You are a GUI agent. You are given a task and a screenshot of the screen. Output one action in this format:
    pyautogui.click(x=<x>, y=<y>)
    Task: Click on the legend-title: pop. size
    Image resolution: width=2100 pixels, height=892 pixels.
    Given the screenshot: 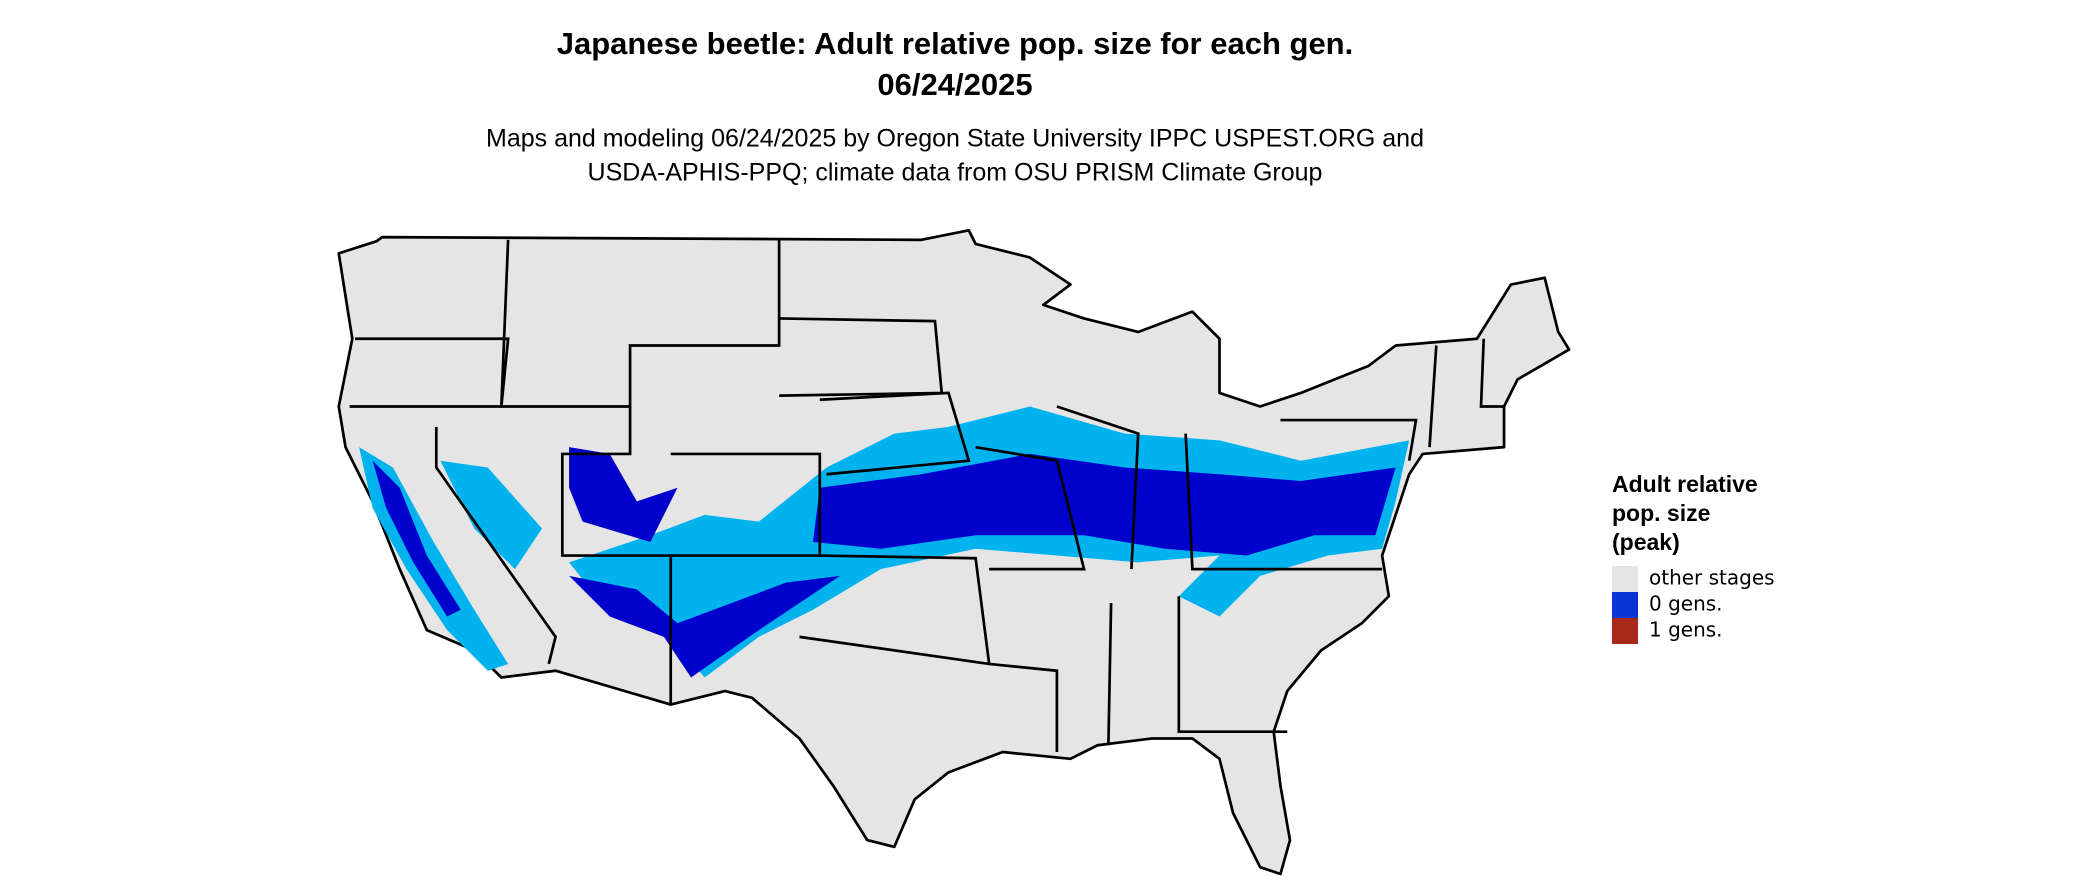 What is the action you would take?
    pyautogui.click(x=1661, y=513)
    